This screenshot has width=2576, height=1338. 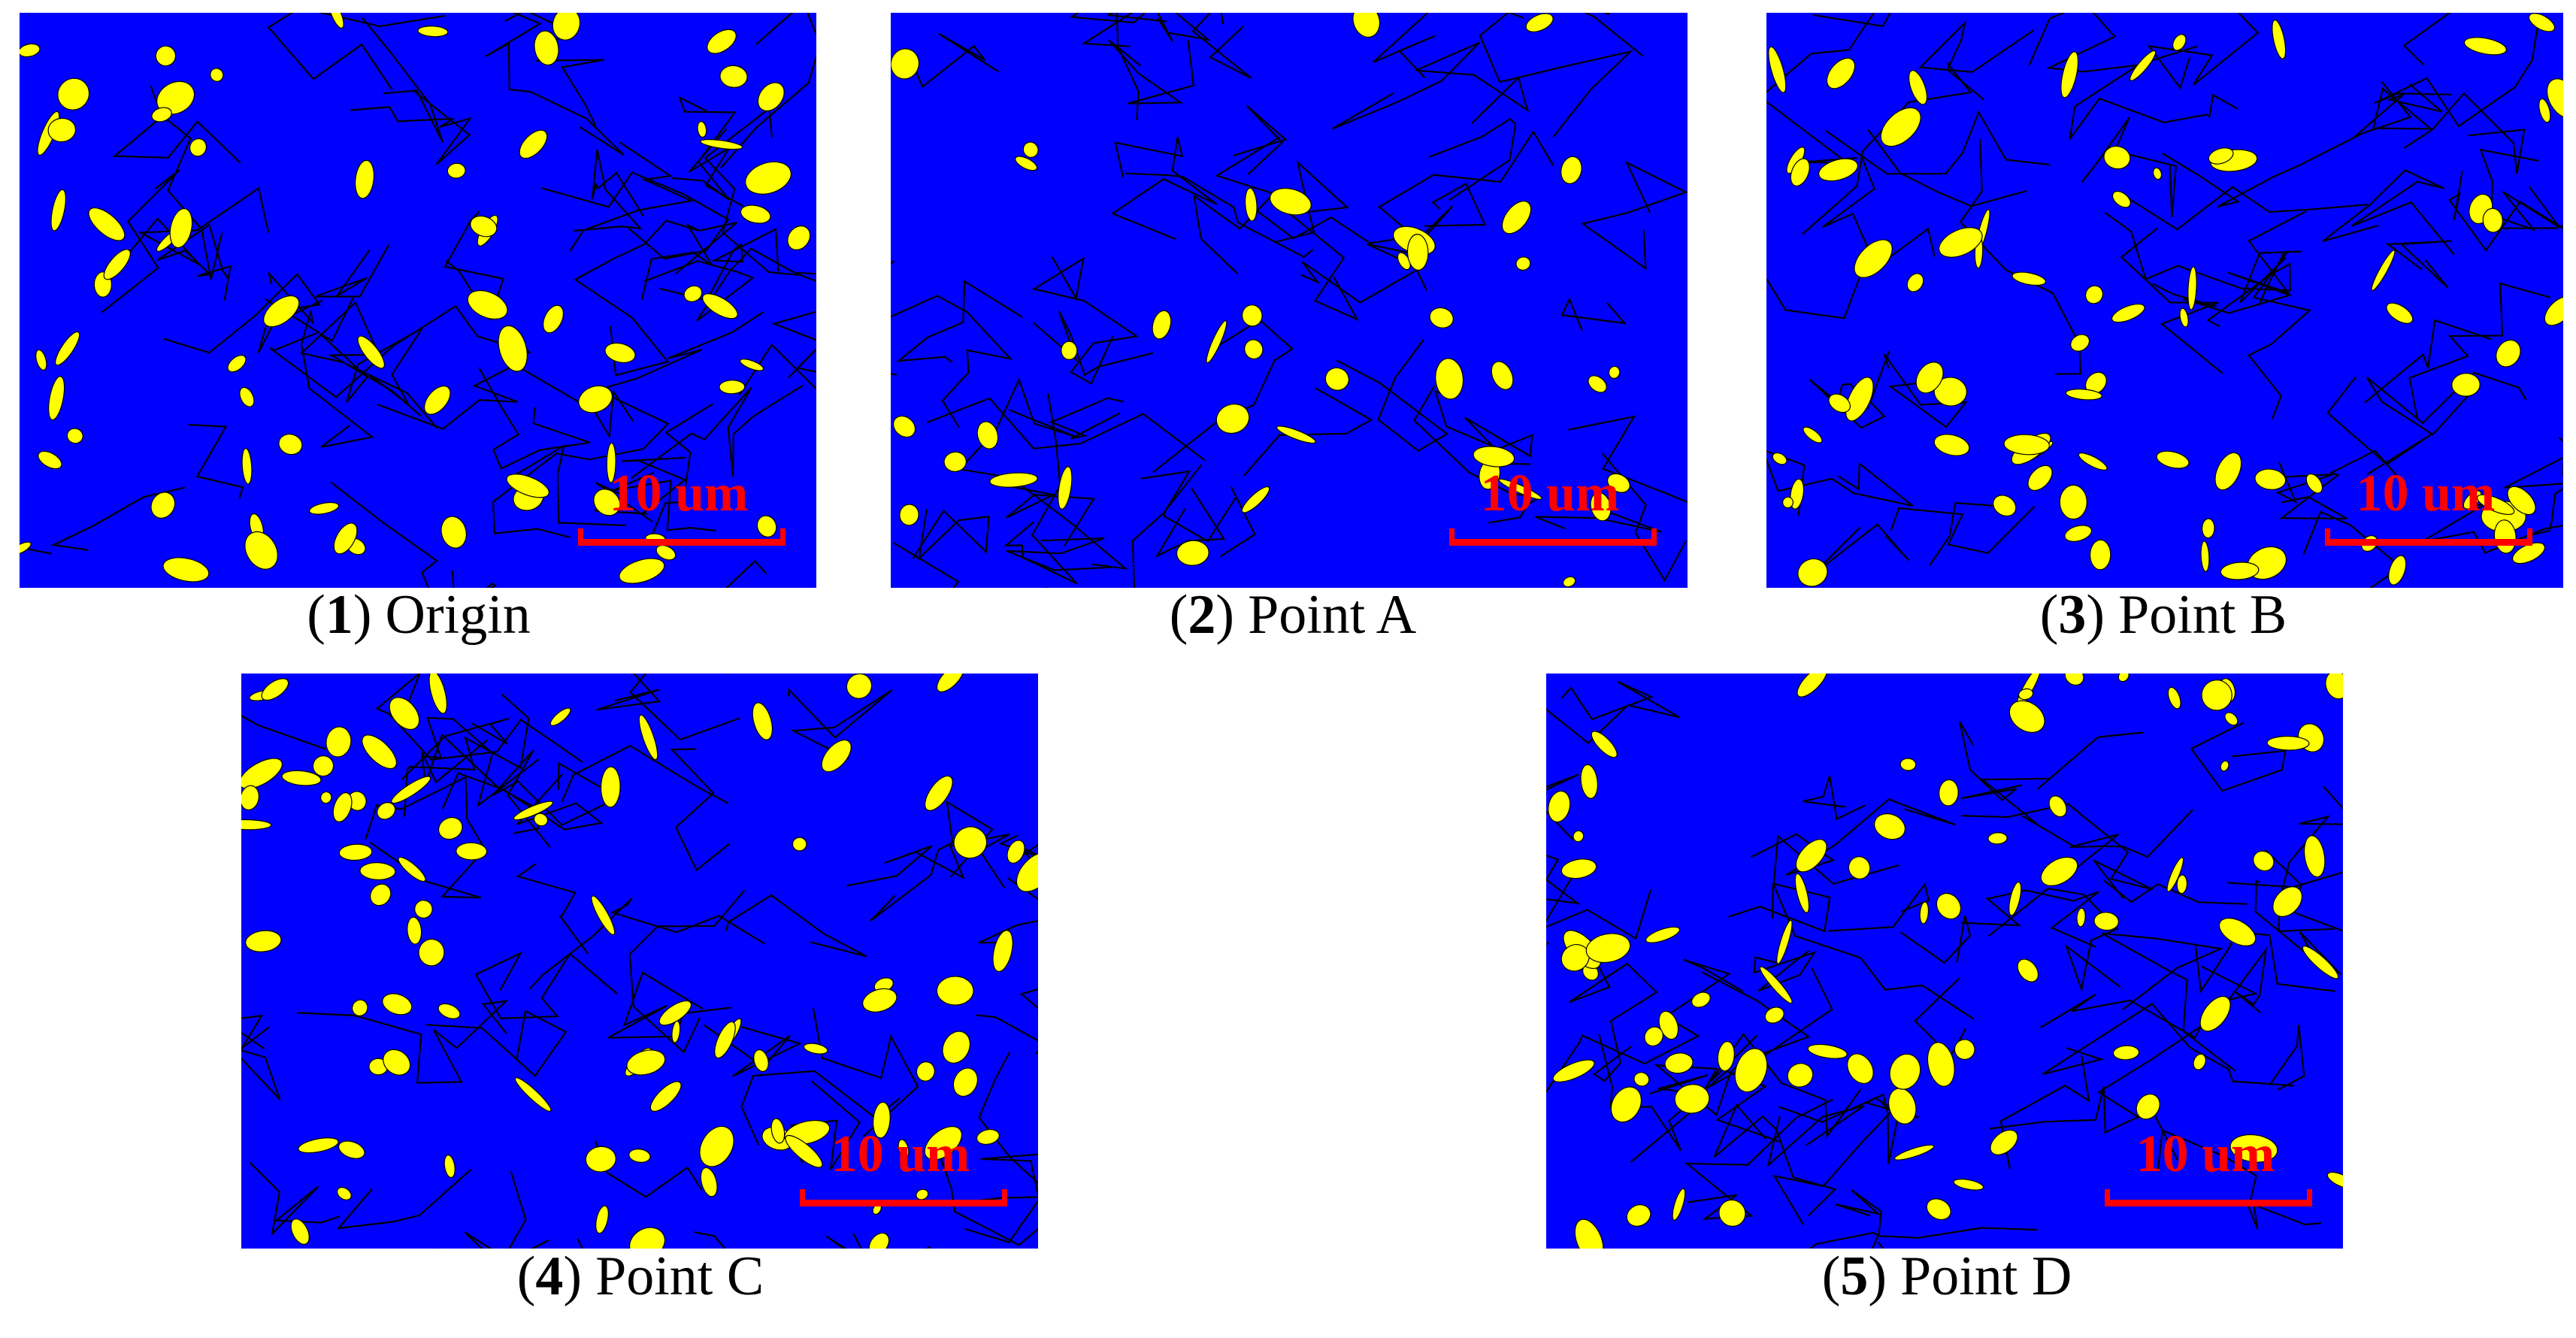 I want to click on matrix-phase, so click(x=1944, y=961).